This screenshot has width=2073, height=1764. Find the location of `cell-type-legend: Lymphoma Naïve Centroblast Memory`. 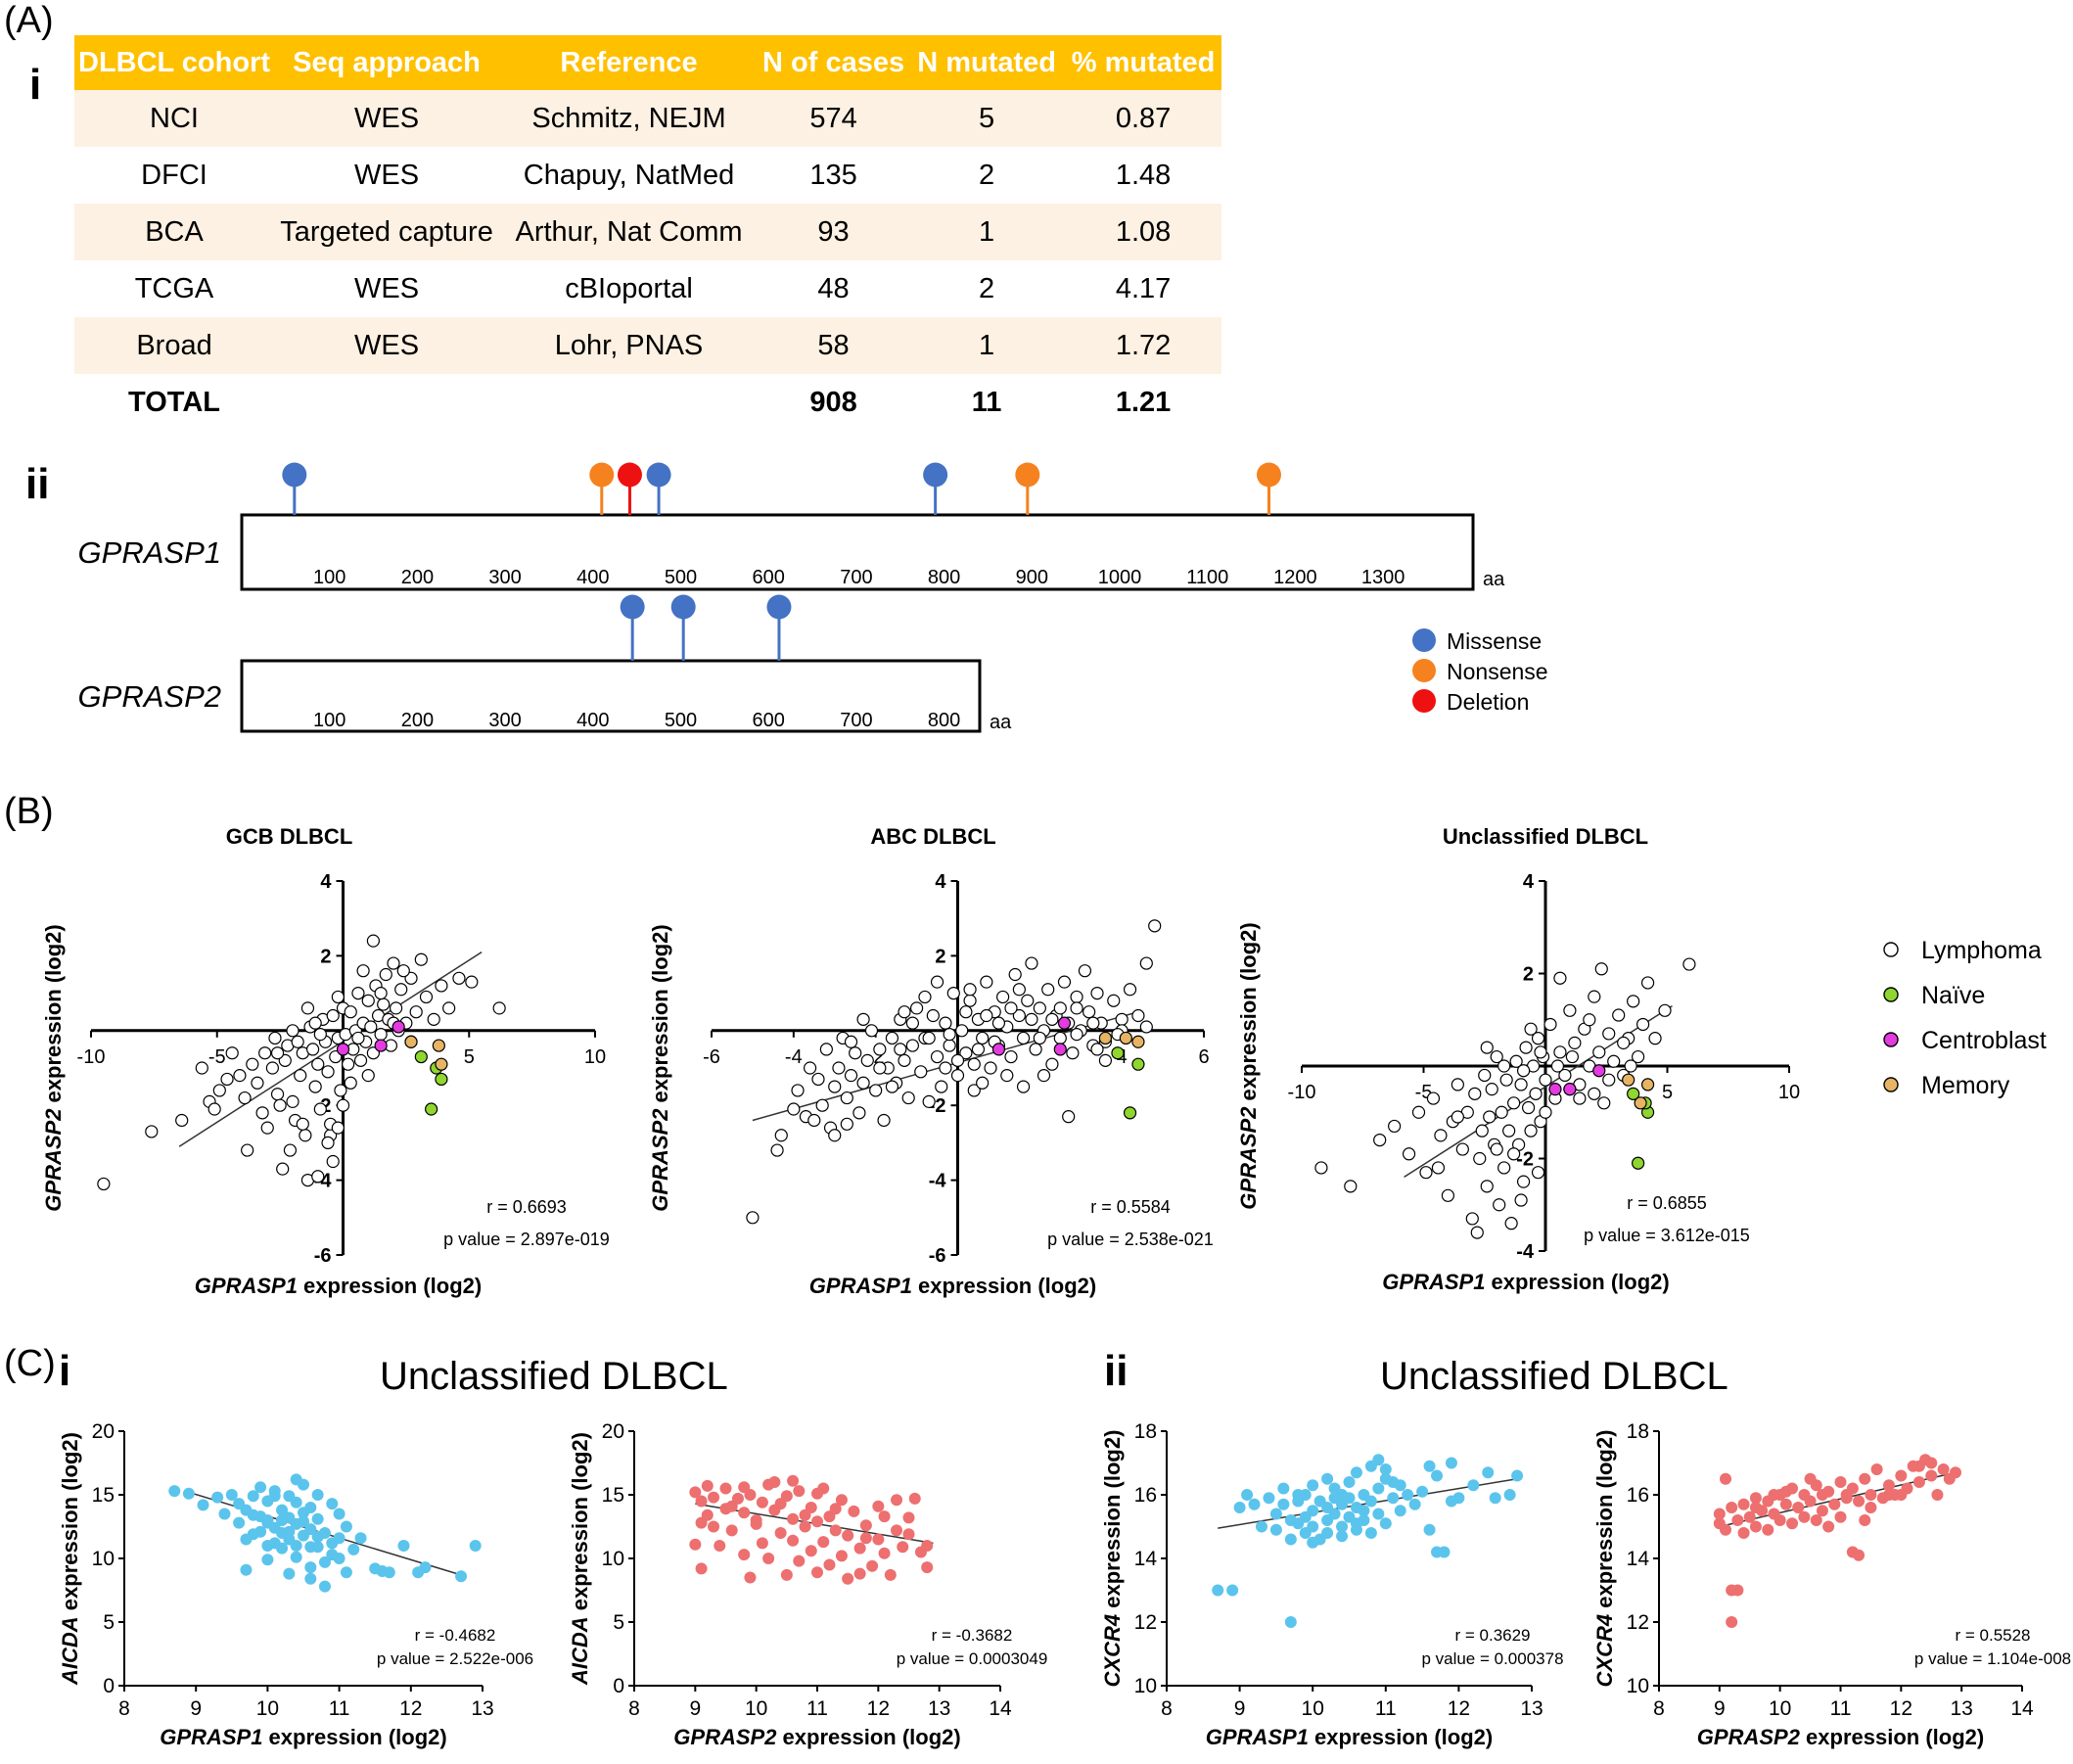

cell-type-legend: Lymphoma Naïve Centroblast Memory is located at coordinates (1965, 1018).